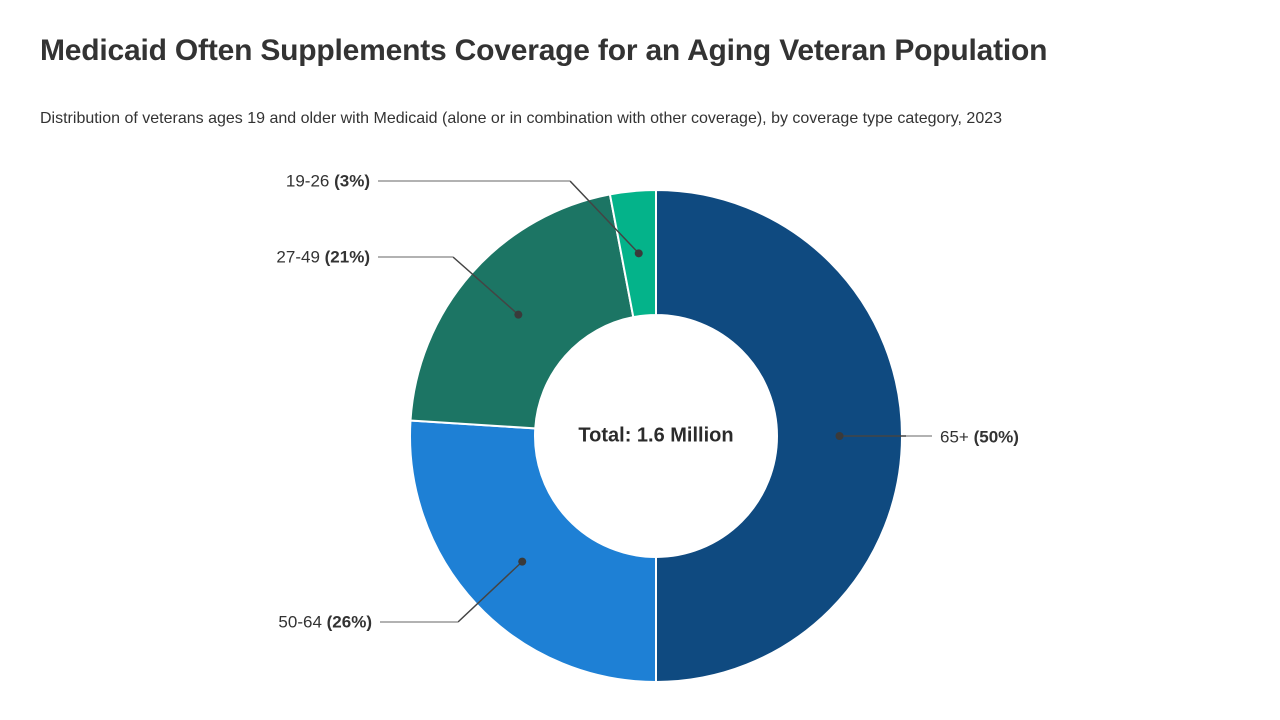 The height and width of the screenshot is (720, 1280). I want to click on callout-range-27-49: 27-49, so click(298, 257).